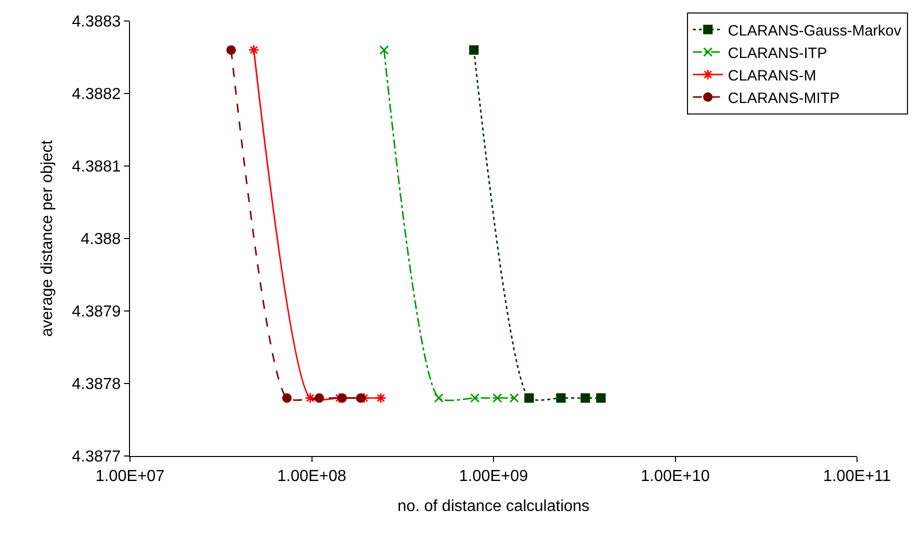  I want to click on y-tick-label: 4.388, so click(100, 239).